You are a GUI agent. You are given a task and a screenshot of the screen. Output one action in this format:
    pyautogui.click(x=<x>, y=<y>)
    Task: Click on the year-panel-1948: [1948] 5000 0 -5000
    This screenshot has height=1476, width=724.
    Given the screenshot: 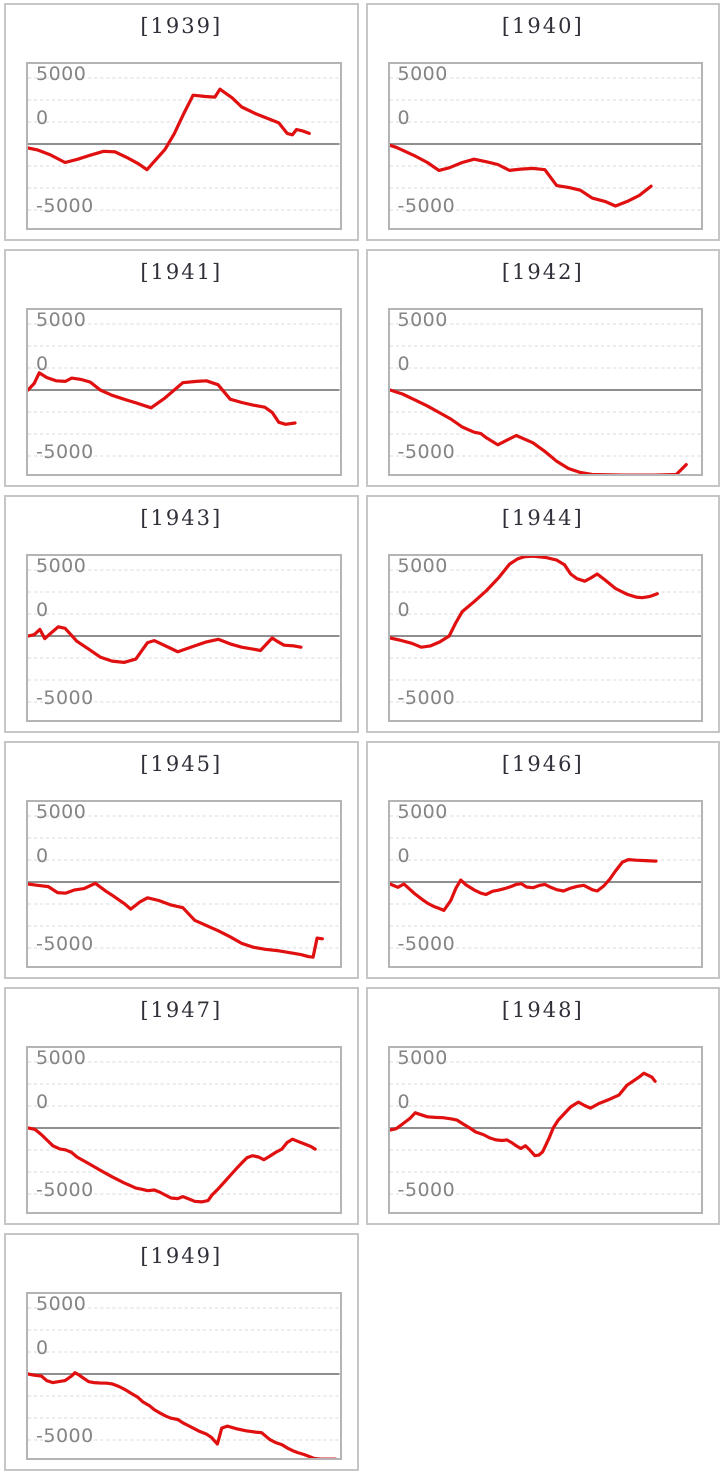 What is the action you would take?
    pyautogui.click(x=542, y=1106)
    